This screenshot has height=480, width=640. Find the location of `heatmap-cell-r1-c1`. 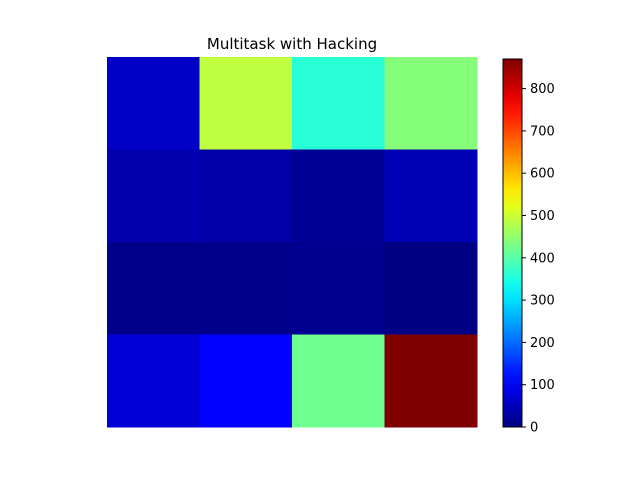

heatmap-cell-r1-c1 is located at coordinates (246, 196).